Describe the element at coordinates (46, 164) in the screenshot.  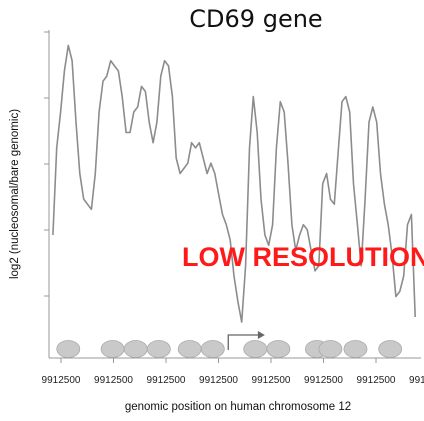
I see `y-ticks` at that location.